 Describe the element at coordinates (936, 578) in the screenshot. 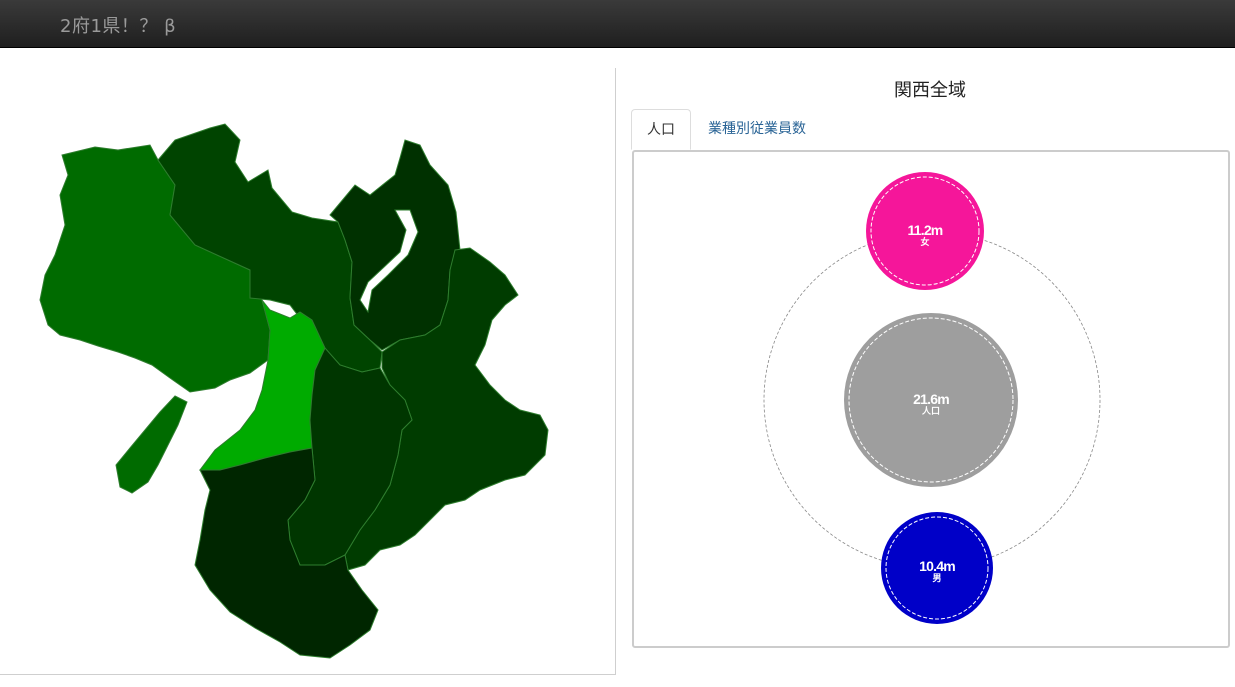

I see `bubble-male-label: 男` at that location.